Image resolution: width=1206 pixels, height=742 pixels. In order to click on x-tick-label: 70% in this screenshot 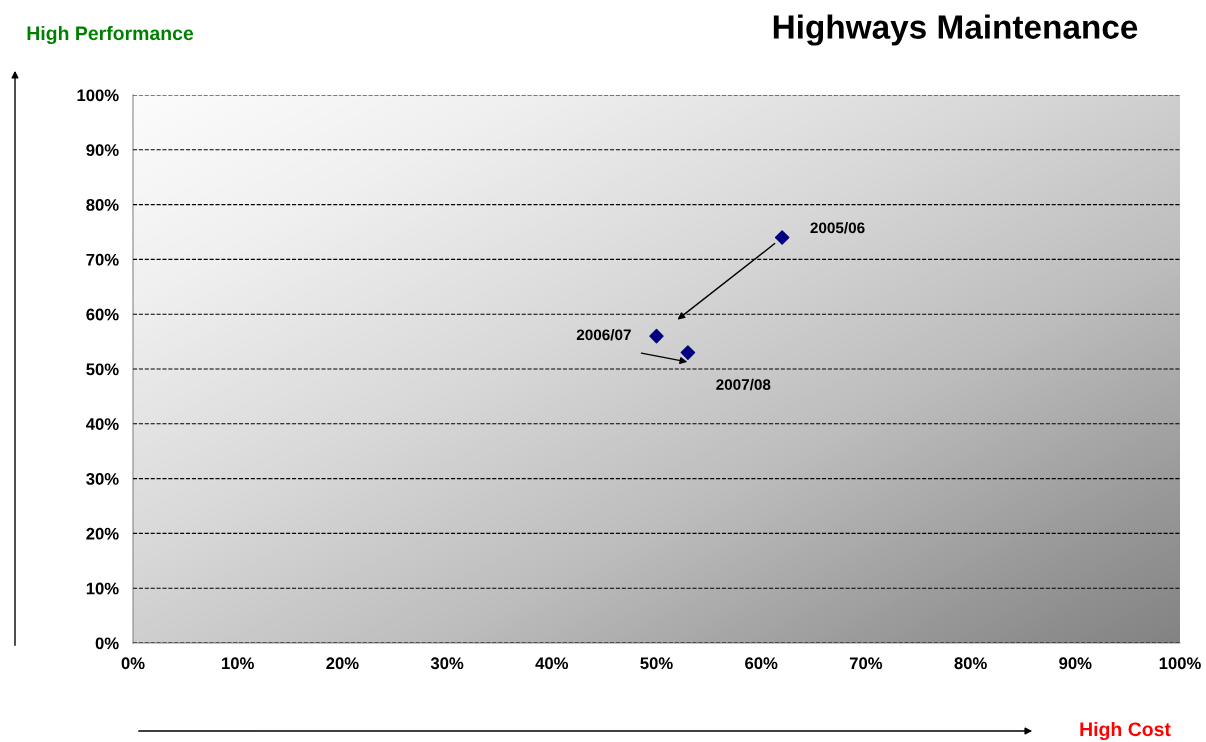, I will do `click(866, 663)`.